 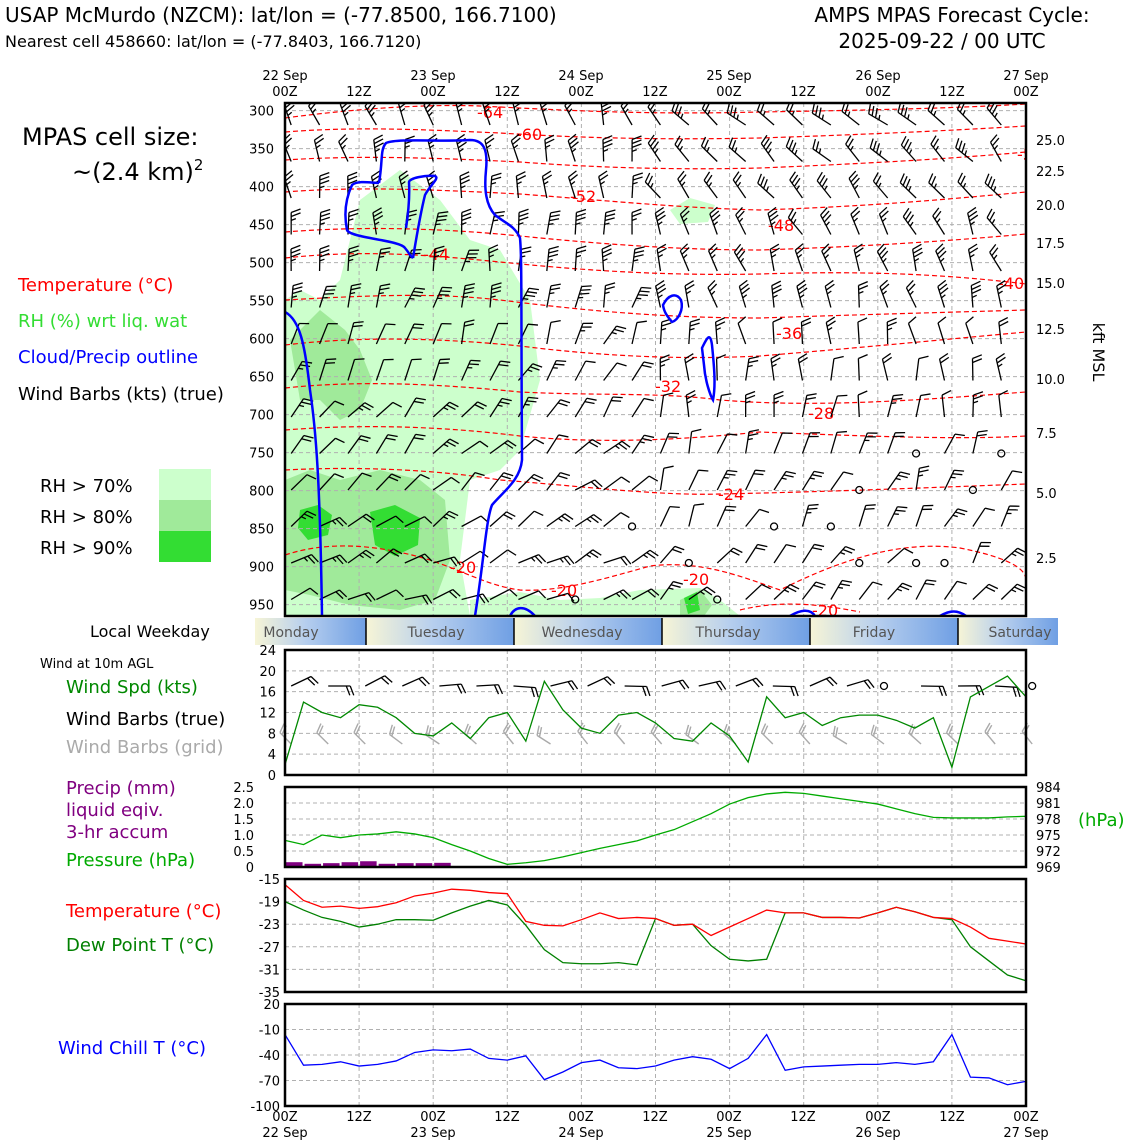 What do you see at coordinates (271, 1005) in the screenshot?
I see `windchill-y-tick: 20` at bounding box center [271, 1005].